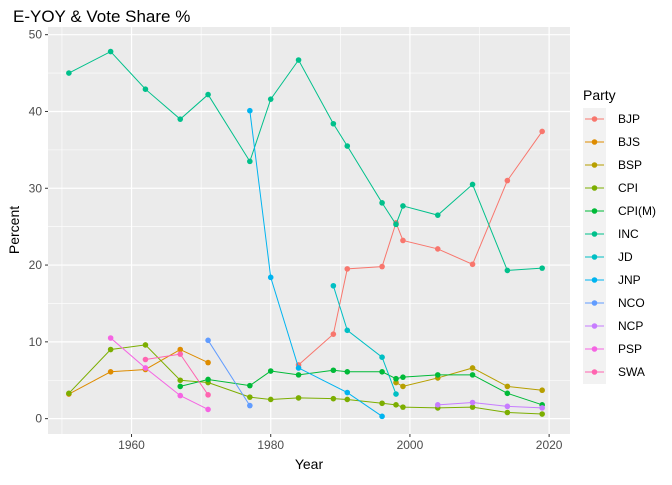 Image resolution: width=672 pixels, height=485 pixels. What do you see at coordinates (364, 340) in the screenshot?
I see `series-line-jd` at bounding box center [364, 340].